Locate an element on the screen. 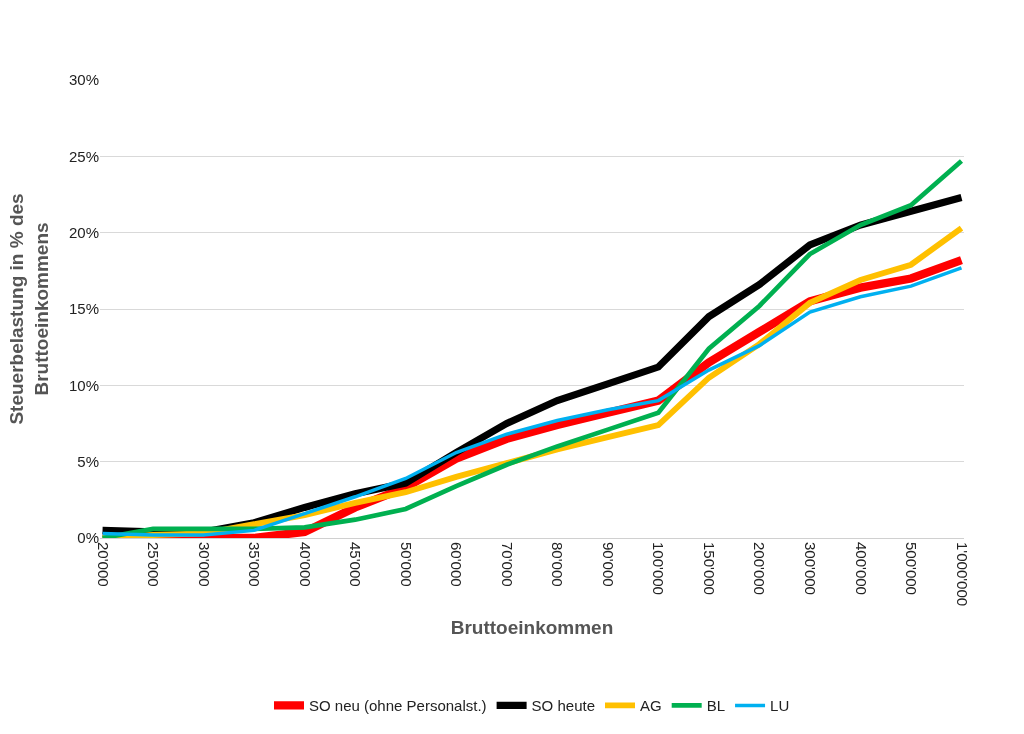 The height and width of the screenshot is (734, 1024). y-axis-title: Steuerbelastung in % des Bruttoeinkommens is located at coordinates (29, 309).